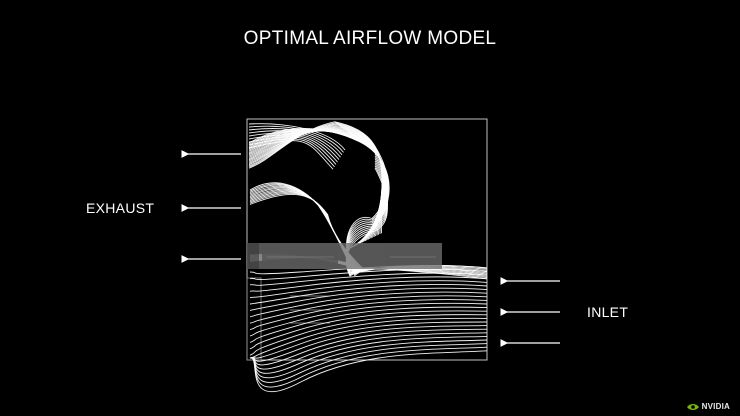 Image resolution: width=740 pixels, height=416 pixels. I want to click on card-bracket, so click(253, 256).